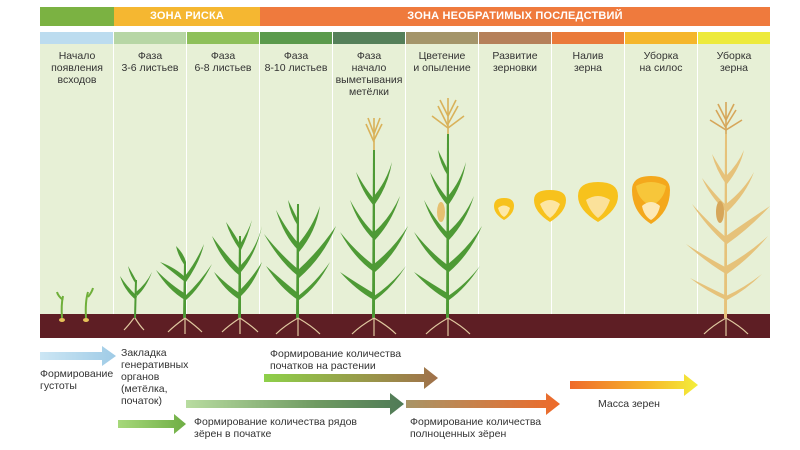  What do you see at coordinates (150, 62) in the screenshot?
I see `stage-label-3-6-leaves: Фаза 3-6 листьев` at bounding box center [150, 62].